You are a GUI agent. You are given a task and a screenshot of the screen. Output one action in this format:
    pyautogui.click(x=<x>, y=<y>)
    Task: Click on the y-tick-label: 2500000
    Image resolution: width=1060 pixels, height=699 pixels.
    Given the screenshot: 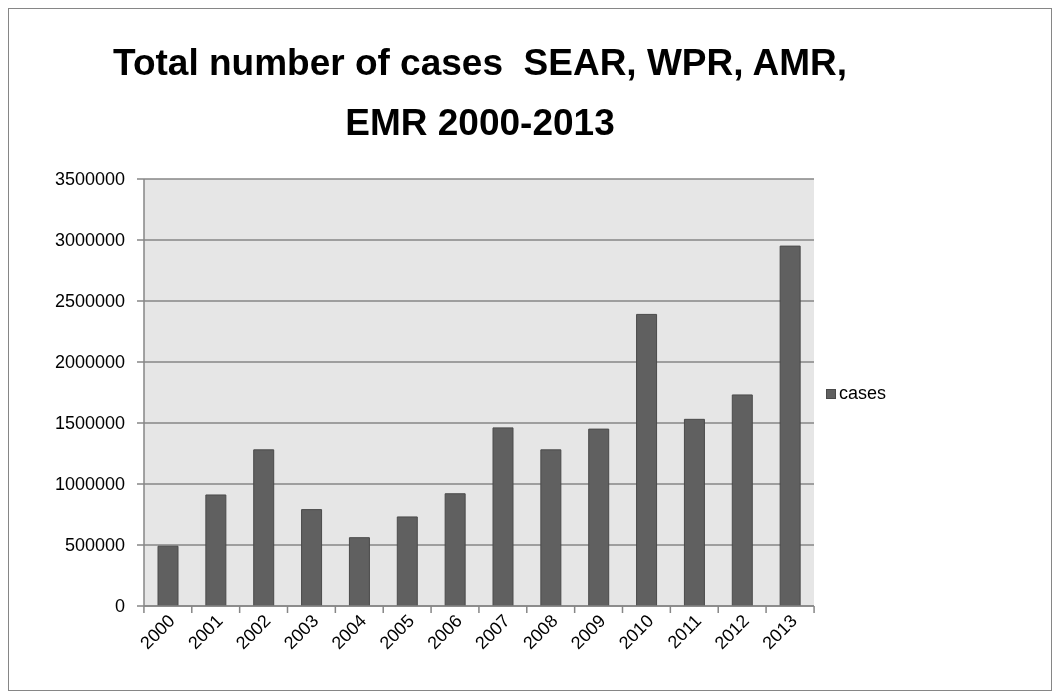 What is the action you would take?
    pyautogui.click(x=89, y=301)
    